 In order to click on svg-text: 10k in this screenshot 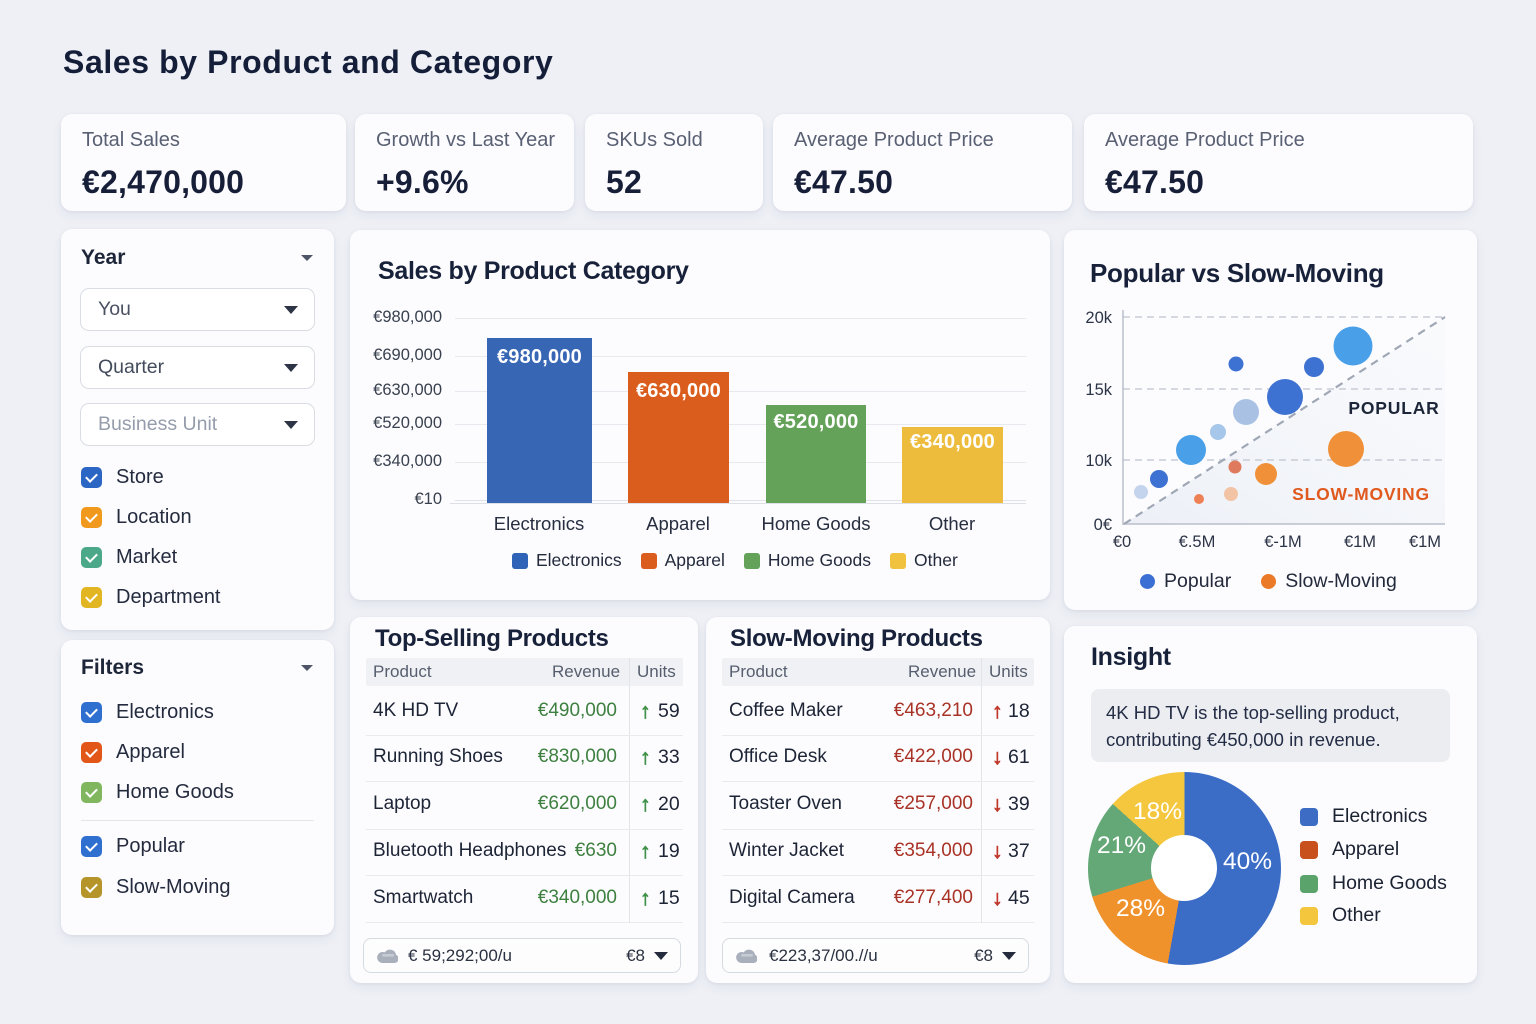, I will do `click(1098, 461)`.